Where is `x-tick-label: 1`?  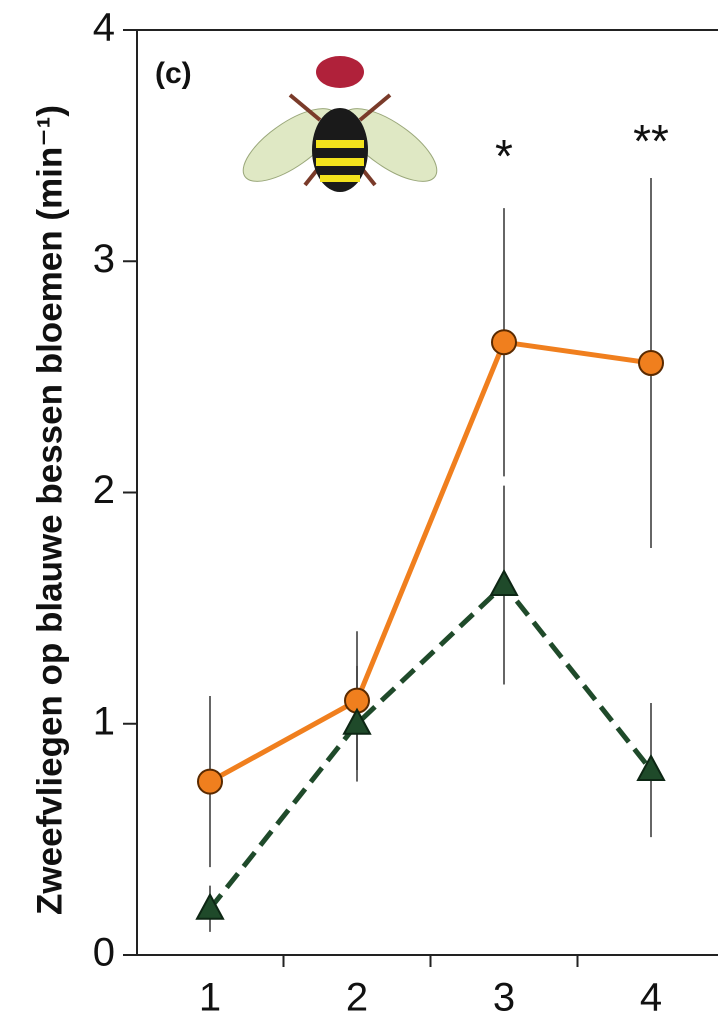 x-tick-label: 1 is located at coordinates (210, 998).